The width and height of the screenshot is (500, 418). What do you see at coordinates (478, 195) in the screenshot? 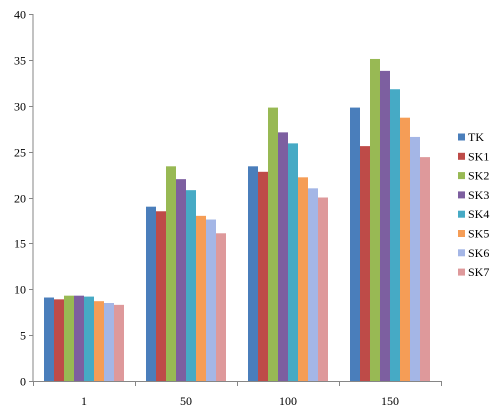
I see `legend-label-sk3: SK3` at bounding box center [478, 195].